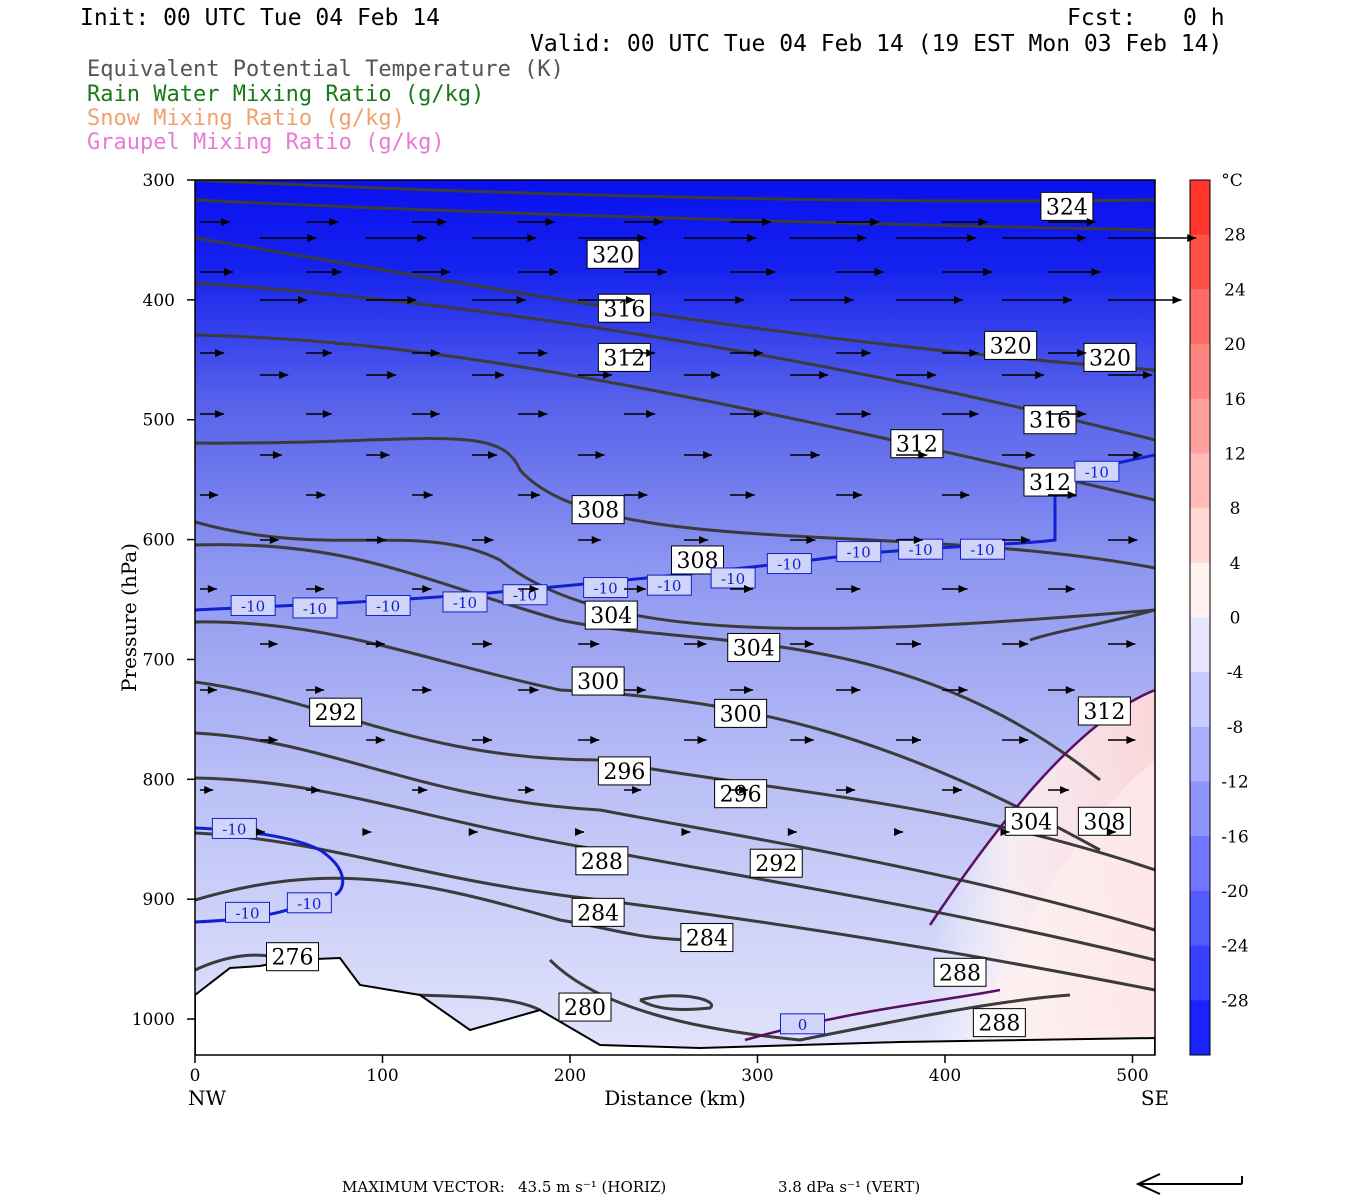 Image resolution: width=1350 pixels, height=1200 pixels. I want to click on x-tick-label: 500, so click(1132, 1076).